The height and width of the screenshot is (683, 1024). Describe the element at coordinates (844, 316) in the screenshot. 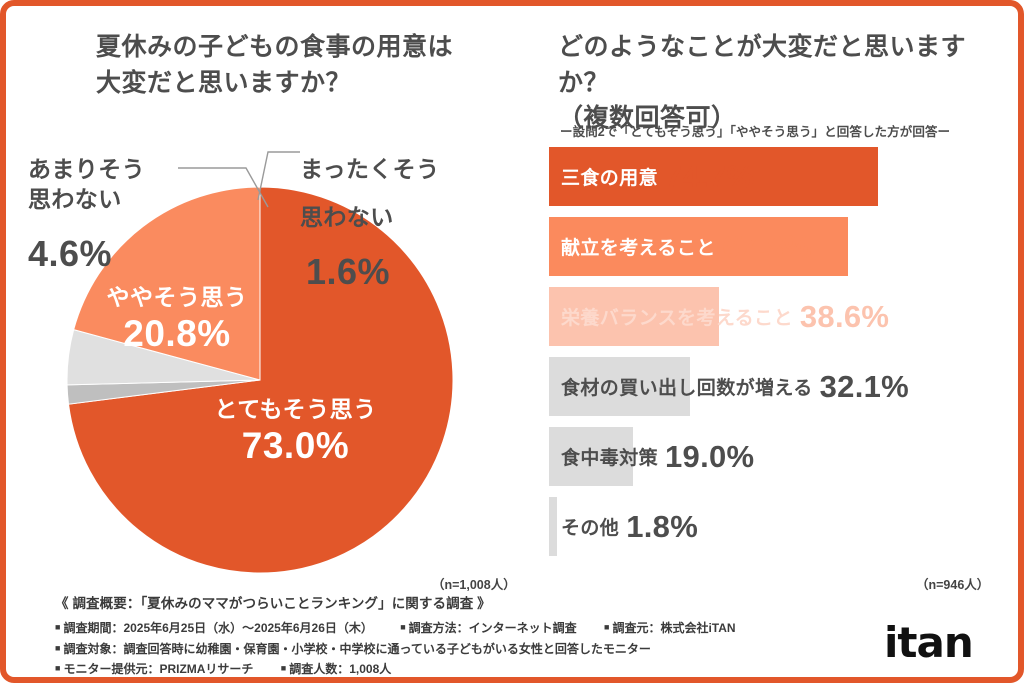

I see `bar-value-label: 38.6%` at that location.